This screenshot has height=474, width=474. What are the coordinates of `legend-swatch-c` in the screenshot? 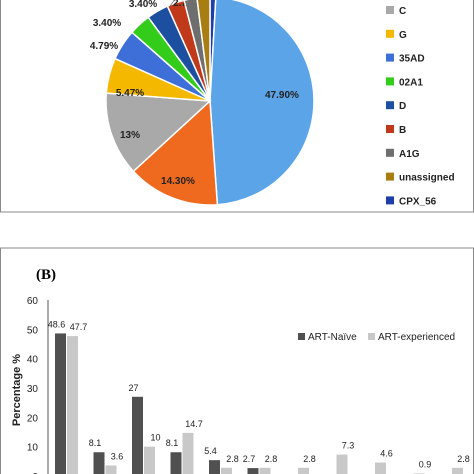 It's located at (390, 10).